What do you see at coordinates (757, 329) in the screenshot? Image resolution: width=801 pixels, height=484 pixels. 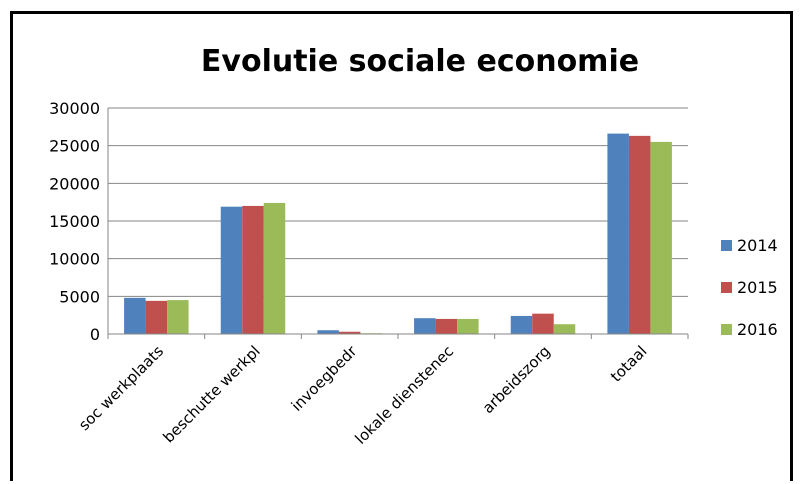 I see `legend-label-2016: 2016` at bounding box center [757, 329].